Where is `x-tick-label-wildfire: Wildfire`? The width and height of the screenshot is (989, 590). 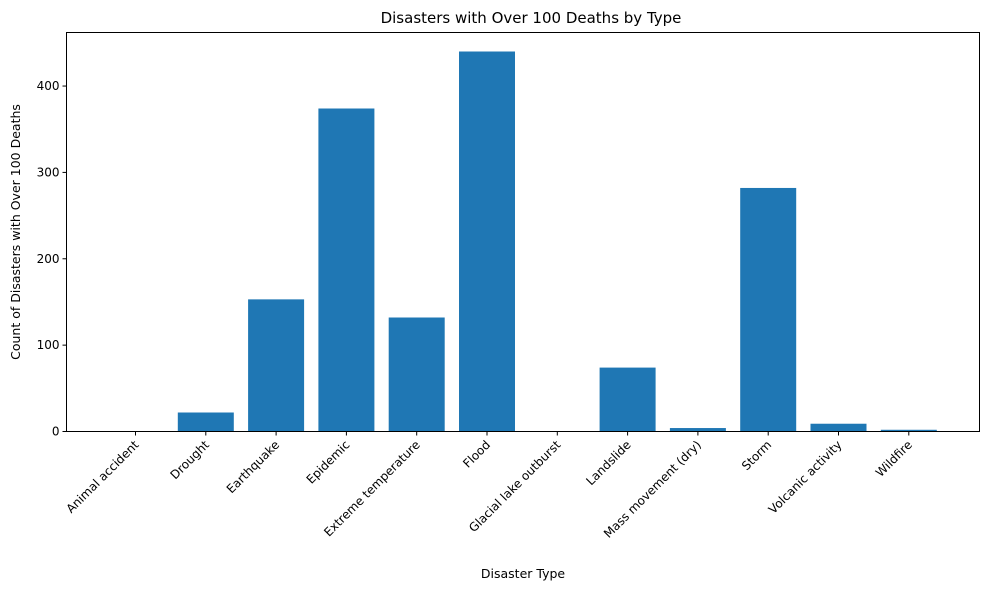
x-tick-label-wildfire: Wildfire is located at coordinates (894, 459).